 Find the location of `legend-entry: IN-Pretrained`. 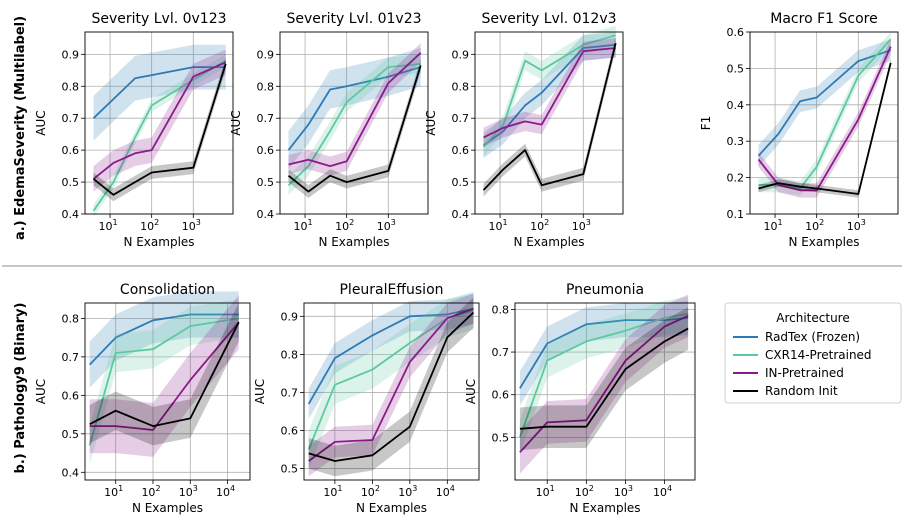

legend-entry: IN-Pretrained is located at coordinates (804, 373).